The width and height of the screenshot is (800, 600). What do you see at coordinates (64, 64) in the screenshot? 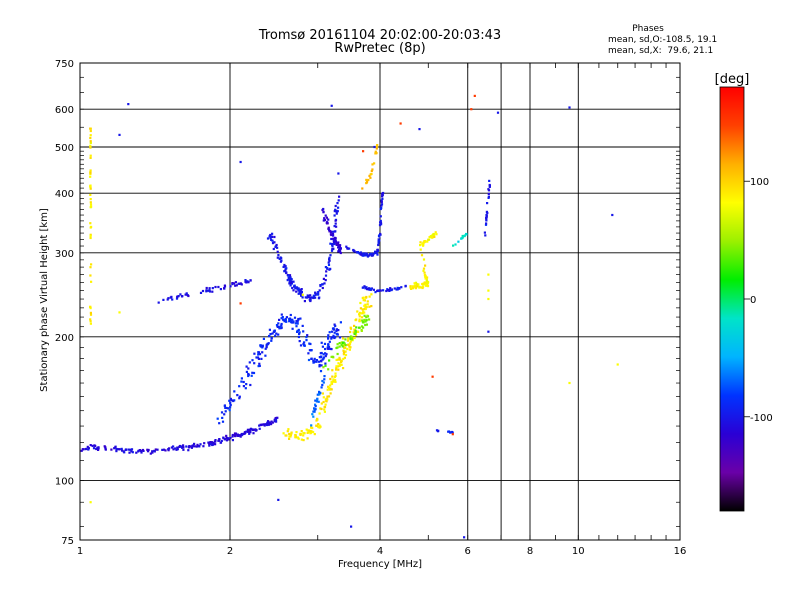
I see `y-tick-label: 750` at bounding box center [64, 64].